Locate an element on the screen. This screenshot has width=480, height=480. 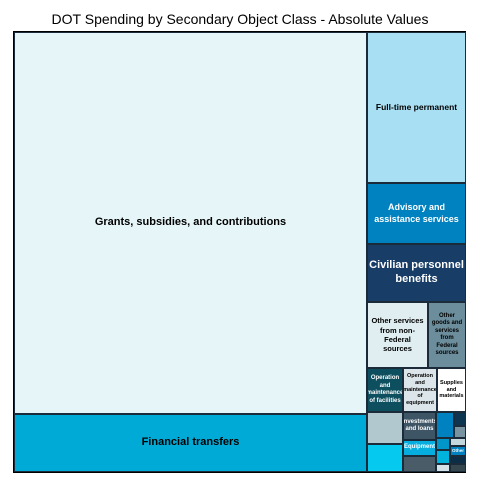
treemap-tile-other-services-from-non-federal-sources: Other services from non-Federal sources is located at coordinates (397, 335).